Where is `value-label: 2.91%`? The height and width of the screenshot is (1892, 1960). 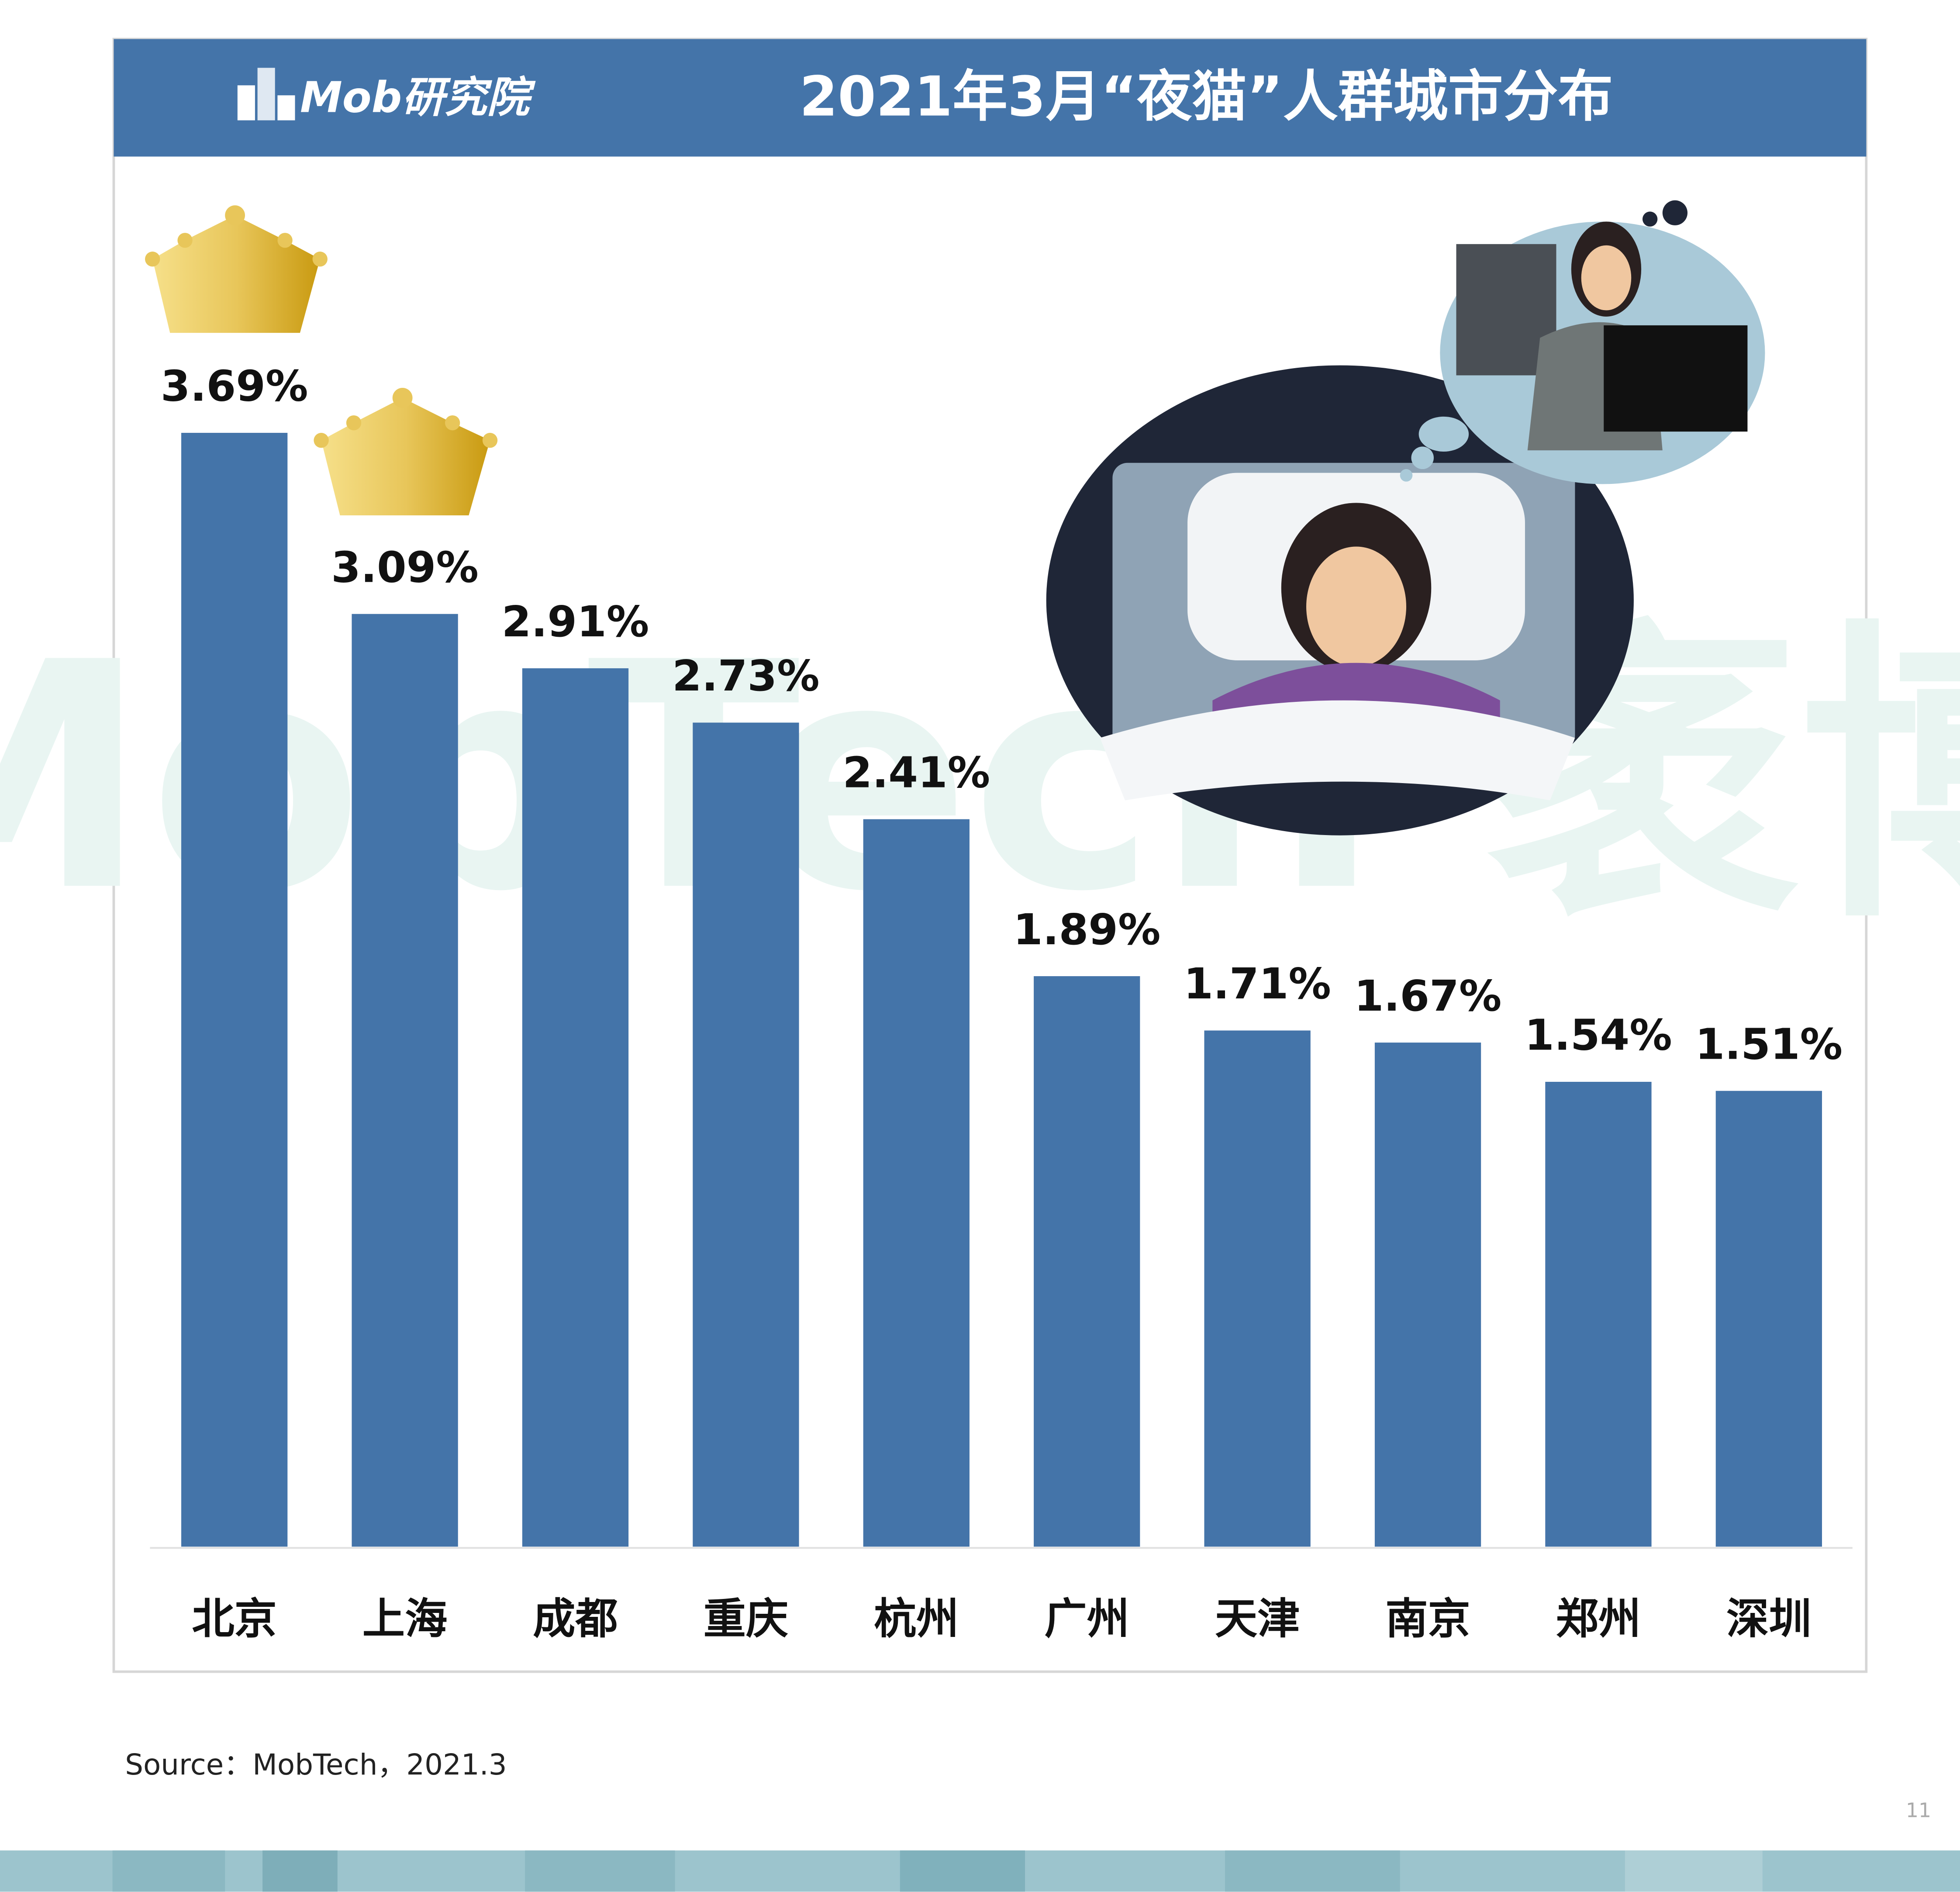
value-label: 2.91% is located at coordinates (575, 621).